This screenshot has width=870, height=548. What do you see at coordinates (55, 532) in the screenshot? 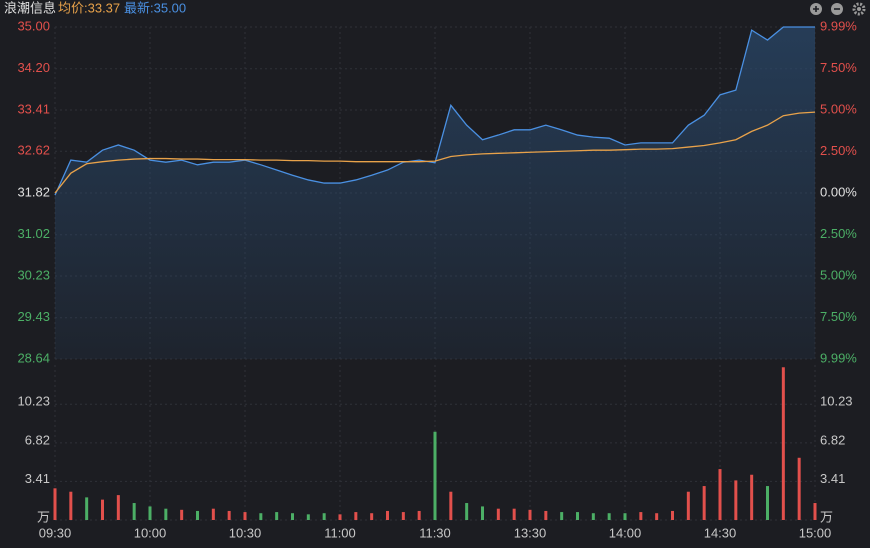
I see `x-tick-label: 09:30` at bounding box center [55, 532].